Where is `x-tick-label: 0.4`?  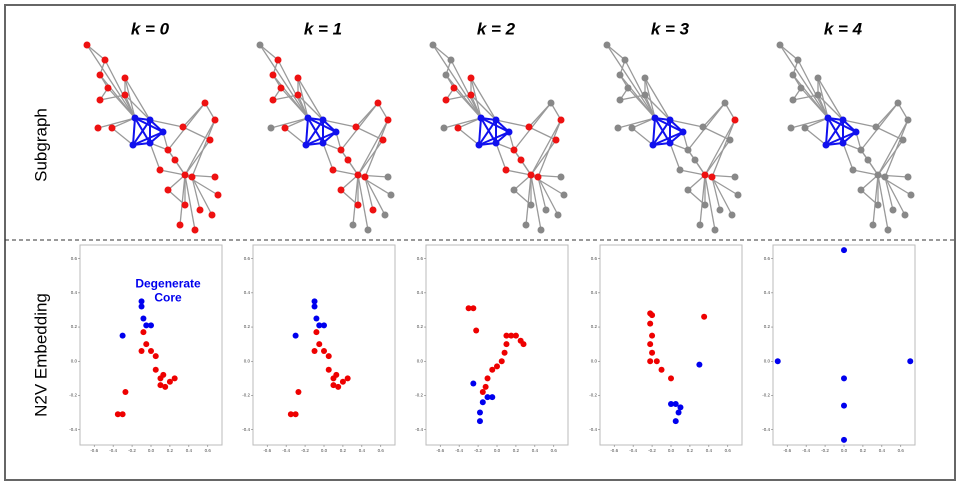
x-tick-label: 0.4 is located at coordinates (189, 450).